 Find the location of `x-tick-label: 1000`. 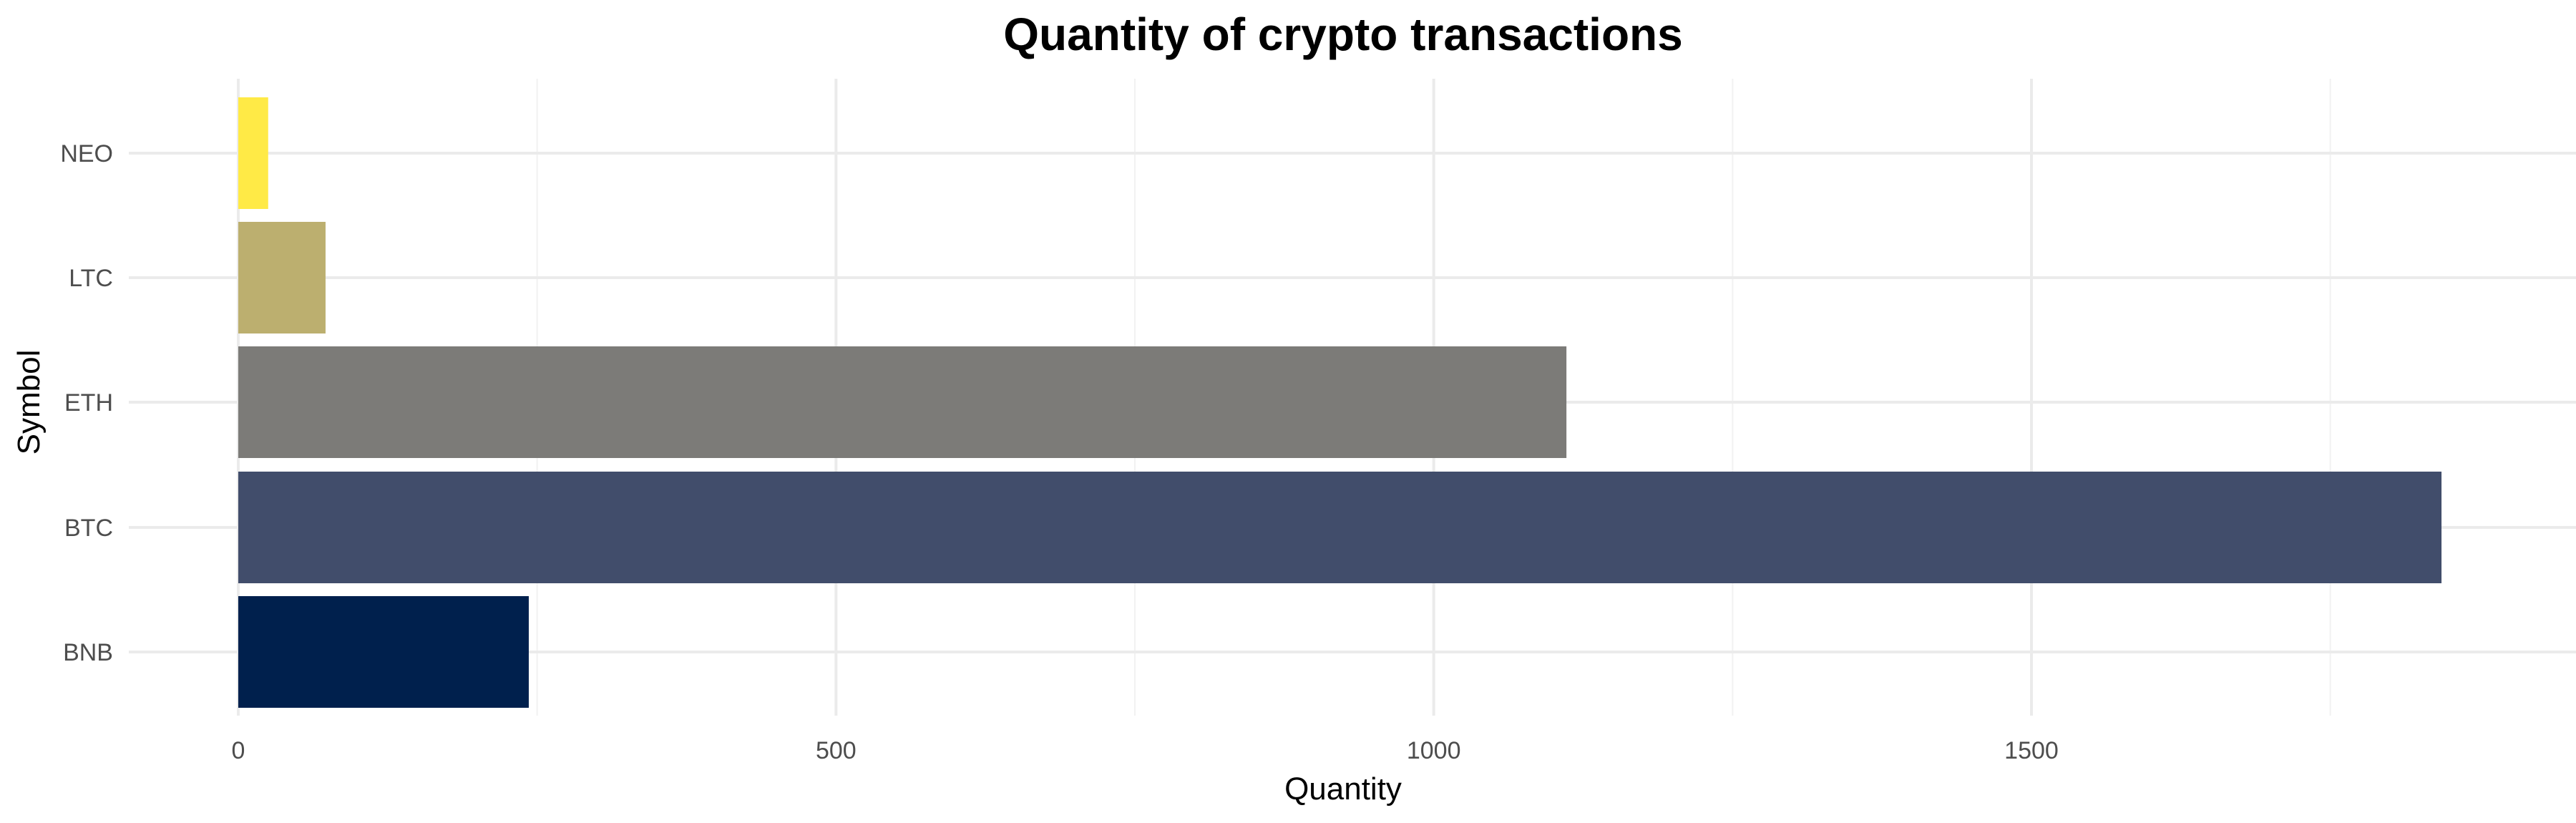

x-tick-label: 1000 is located at coordinates (1434, 750).